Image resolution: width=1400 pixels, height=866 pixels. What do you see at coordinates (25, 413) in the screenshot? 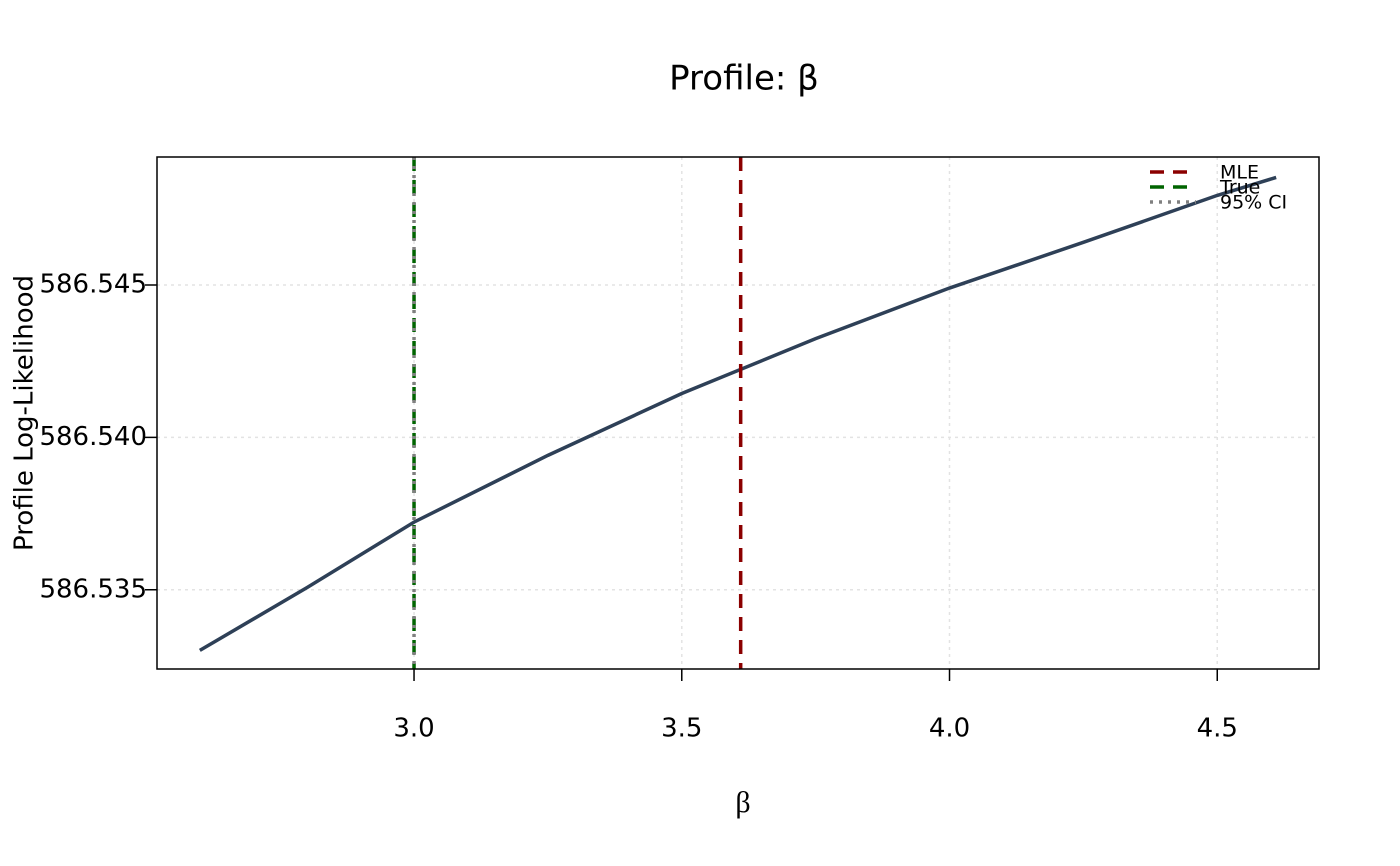
I see `y-axis-label: Profile Log-Likelihood` at bounding box center [25, 413].